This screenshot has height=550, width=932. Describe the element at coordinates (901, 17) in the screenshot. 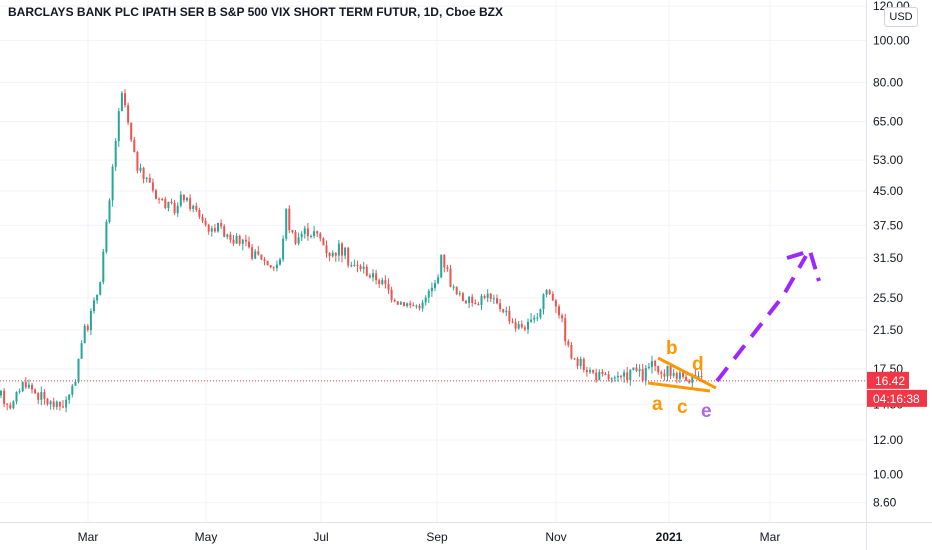

I see `currency-button: USD` at that location.